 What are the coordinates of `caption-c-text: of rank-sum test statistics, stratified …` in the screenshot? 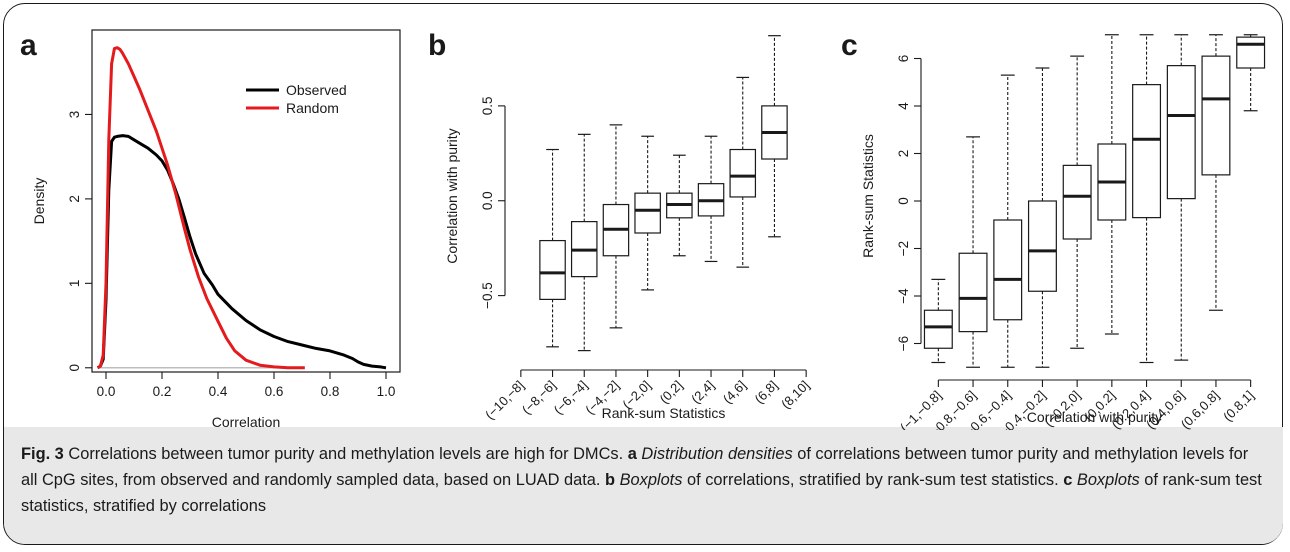 It's located at (641, 493).